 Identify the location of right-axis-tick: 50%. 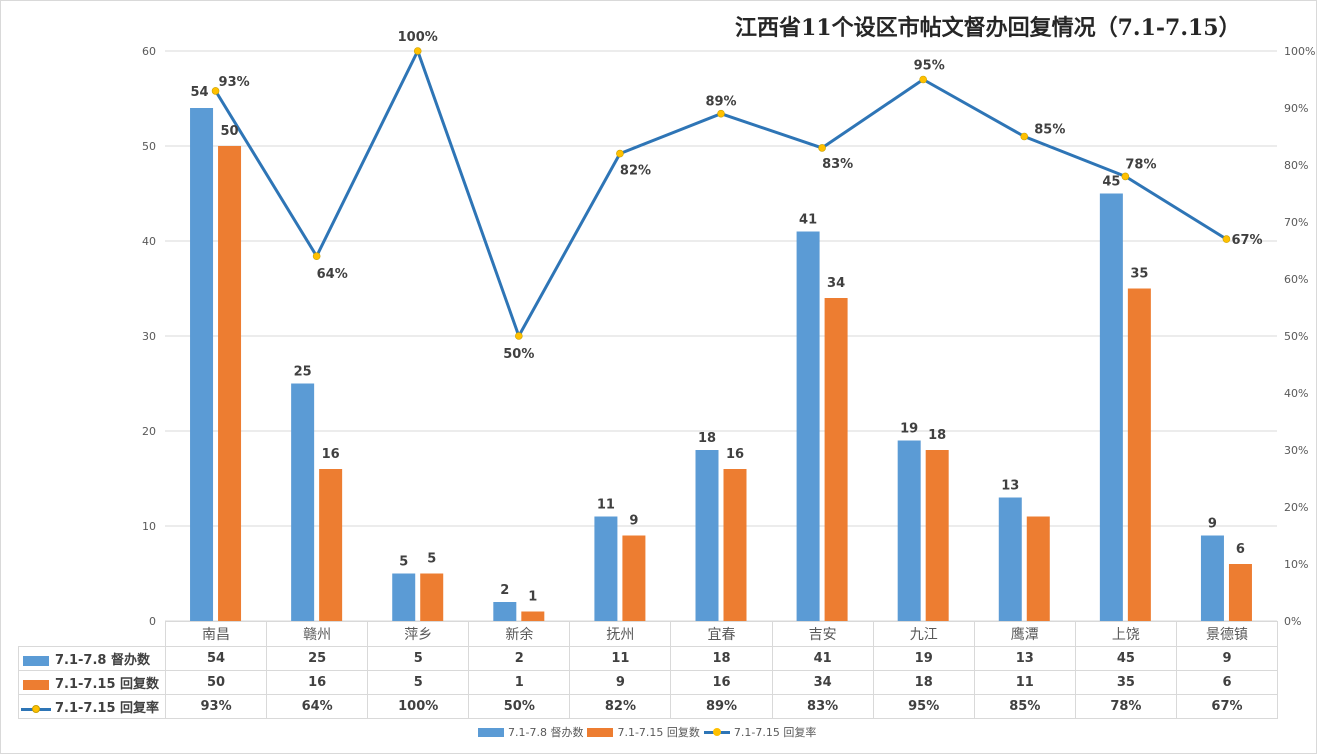
(1296, 336).